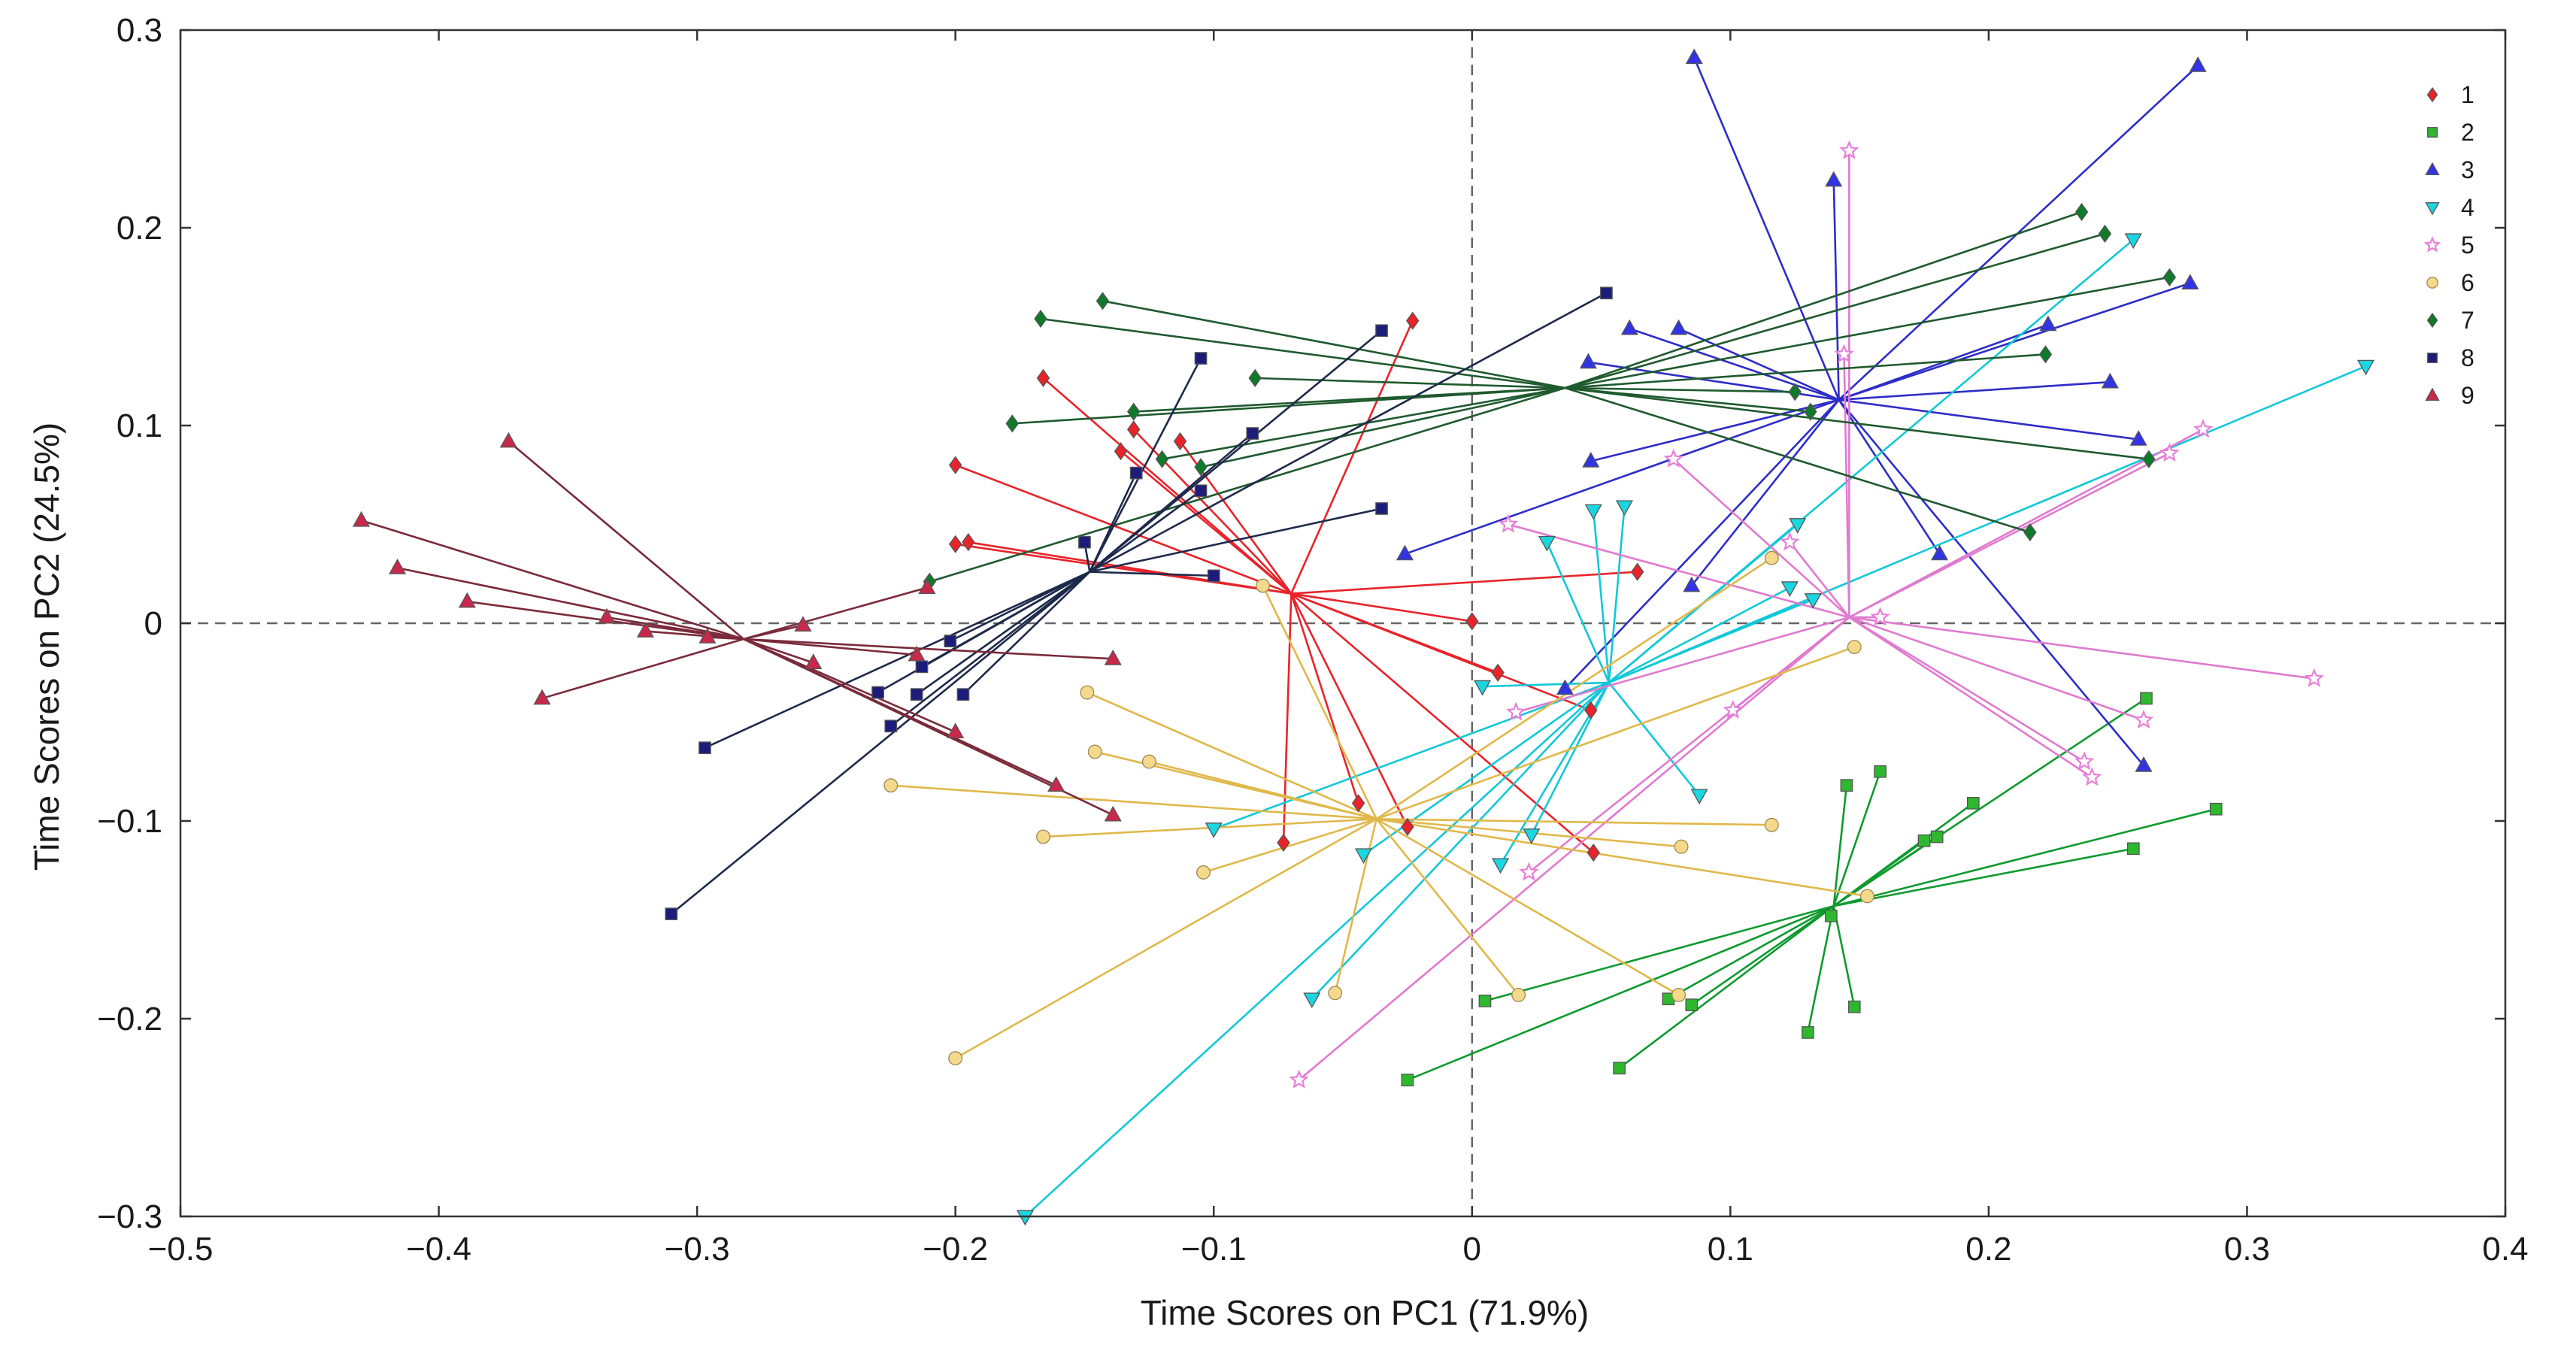  Describe the element at coordinates (697, 1249) in the screenshot. I see `x-tick-label: −0.3` at that location.